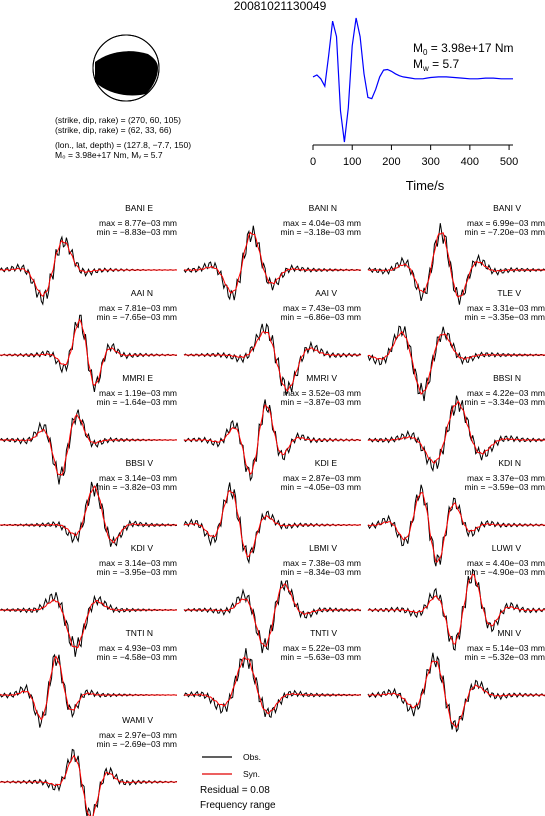 The image size is (545, 816). Describe the element at coordinates (252, 757) in the screenshot. I see `legend-obs-label: Obs.` at that location.